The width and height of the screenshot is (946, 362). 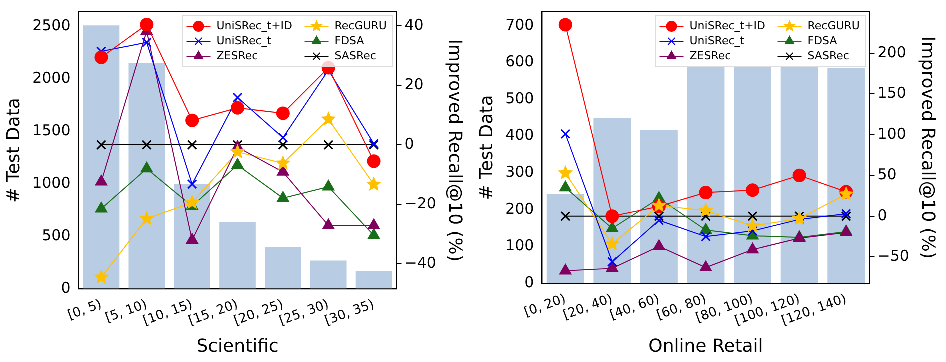 I want to click on y2-tick-label: 50, so click(x=887, y=175).